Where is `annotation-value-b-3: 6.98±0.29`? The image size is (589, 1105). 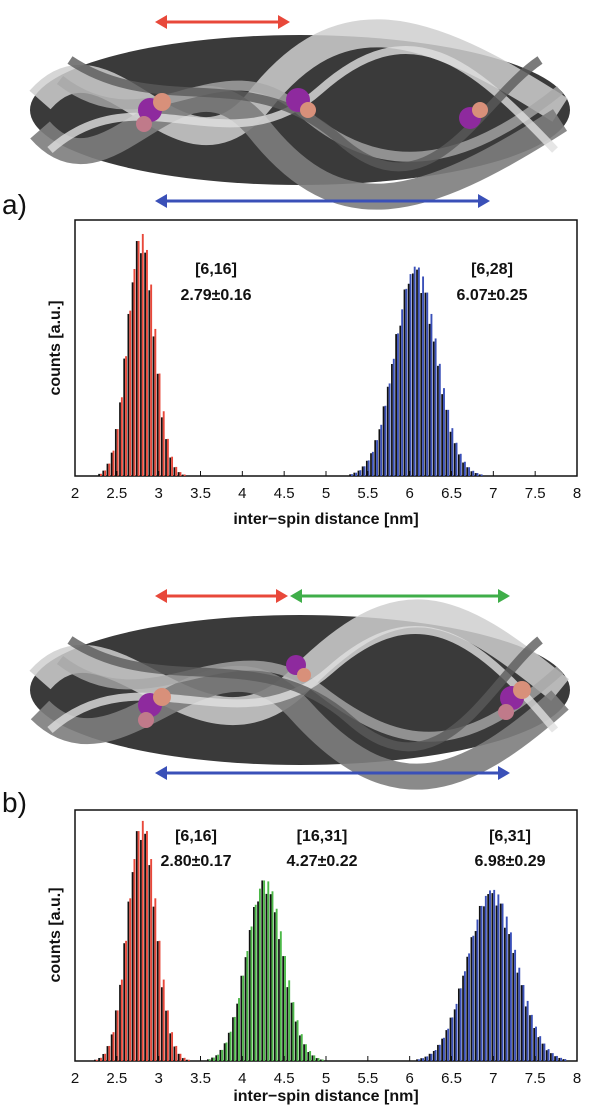 annotation-value-b-3: 6.98±0.29 is located at coordinates (509, 861).